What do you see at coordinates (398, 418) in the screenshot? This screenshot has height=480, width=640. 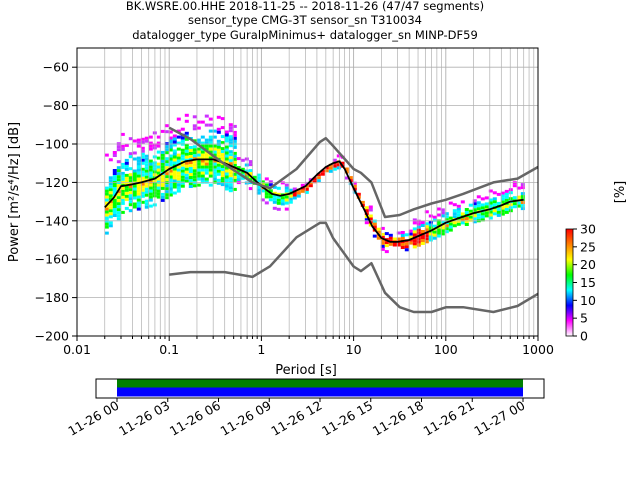 I see `timeline-tick-label: 11-26 18` at bounding box center [398, 418].